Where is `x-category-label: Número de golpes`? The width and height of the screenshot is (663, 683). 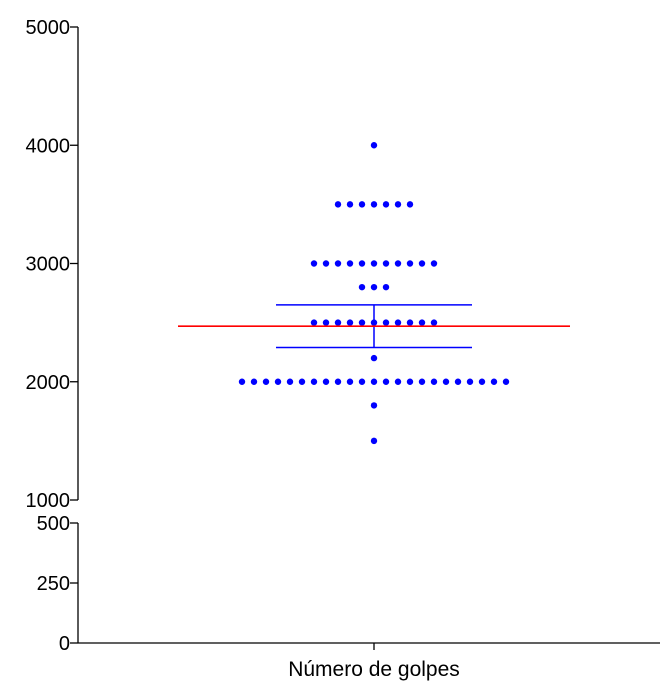
x-category-label: Número de golpes is located at coordinates (374, 669).